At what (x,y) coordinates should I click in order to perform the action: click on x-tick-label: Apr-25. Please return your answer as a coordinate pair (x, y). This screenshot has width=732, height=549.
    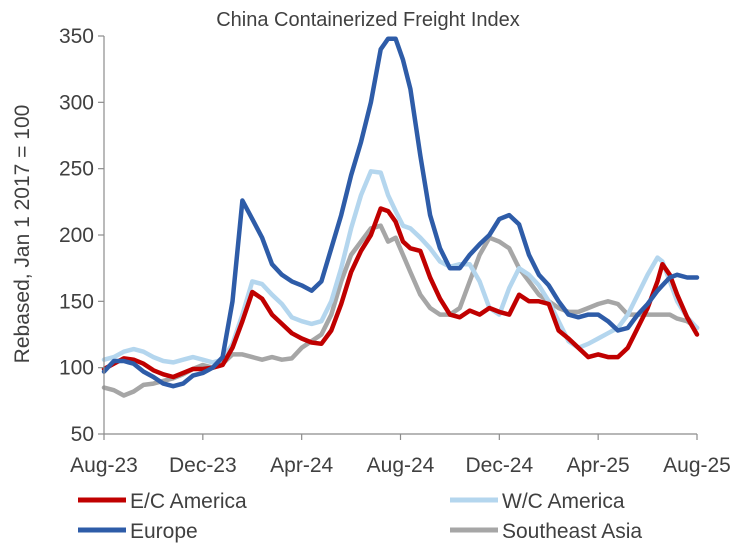
    Looking at the image, I should click on (598, 465).